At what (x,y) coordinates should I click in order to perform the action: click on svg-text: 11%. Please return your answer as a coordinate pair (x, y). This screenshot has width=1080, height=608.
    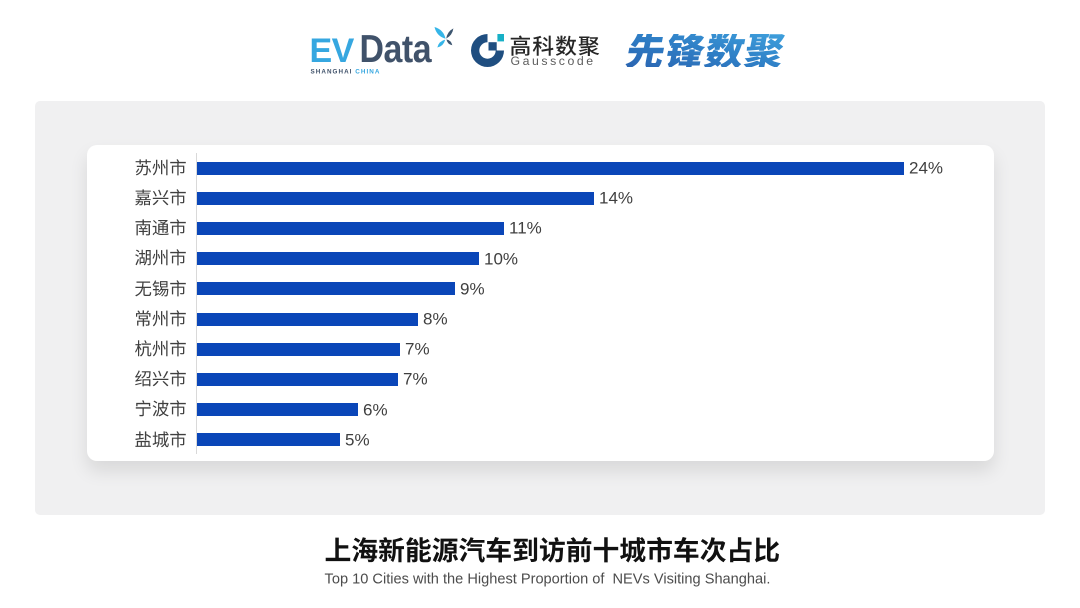
    Looking at the image, I should click on (525, 228).